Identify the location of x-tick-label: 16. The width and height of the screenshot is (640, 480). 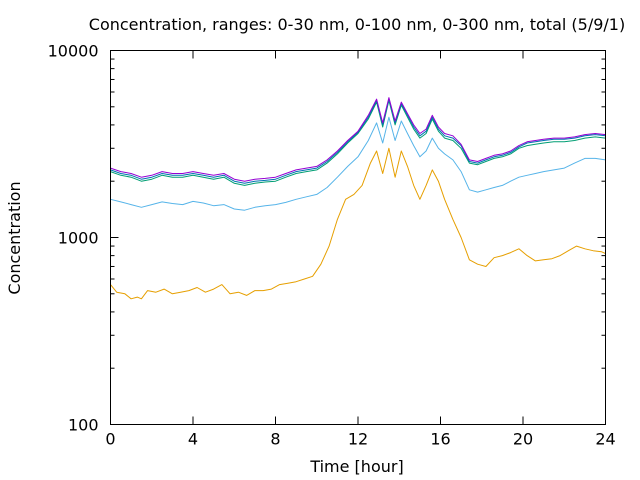
(440, 439).